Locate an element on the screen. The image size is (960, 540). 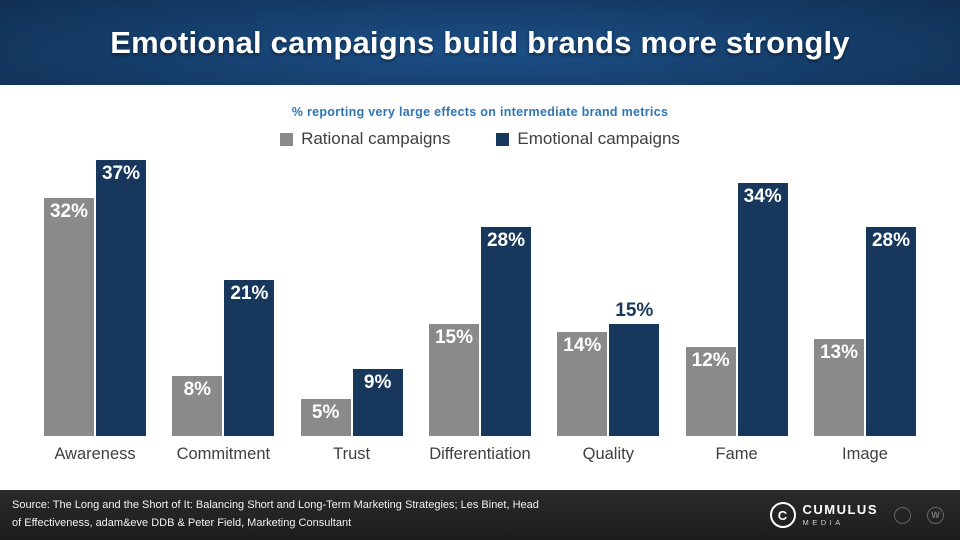
bar-emotional-fame: 34% is located at coordinates (762, 309).